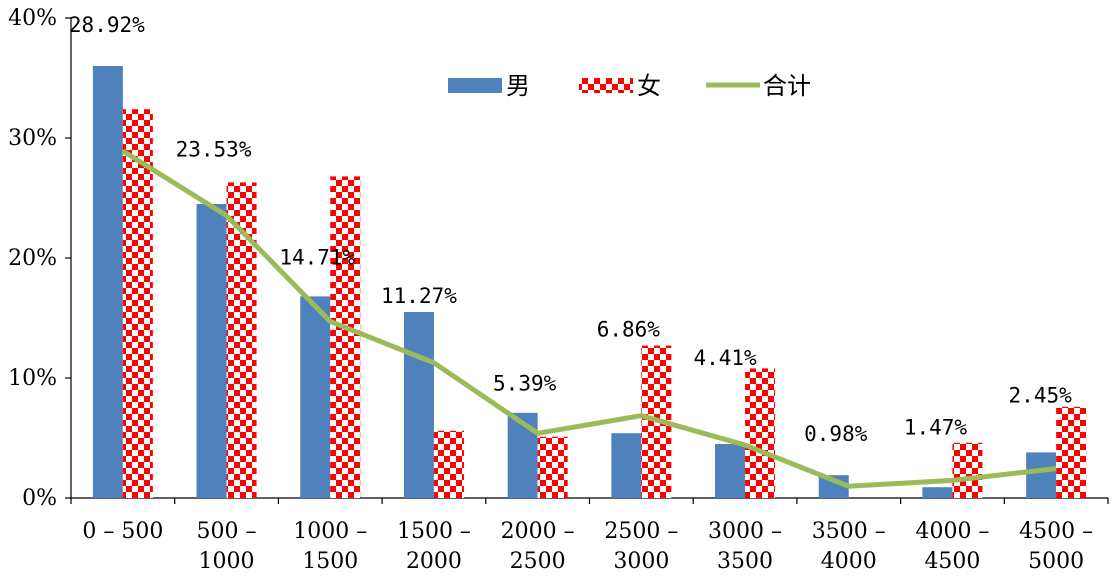 The image size is (1115, 581). I want to click on data-label: 23.53%, so click(214, 150).